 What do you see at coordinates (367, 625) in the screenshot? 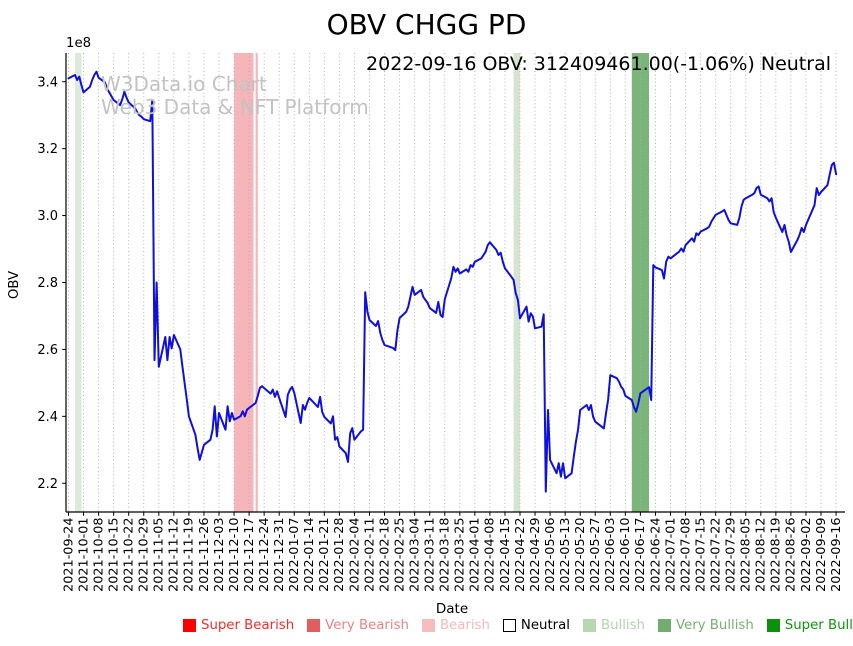
I see `legend-label-very-bearish: Very Bearish` at bounding box center [367, 625].